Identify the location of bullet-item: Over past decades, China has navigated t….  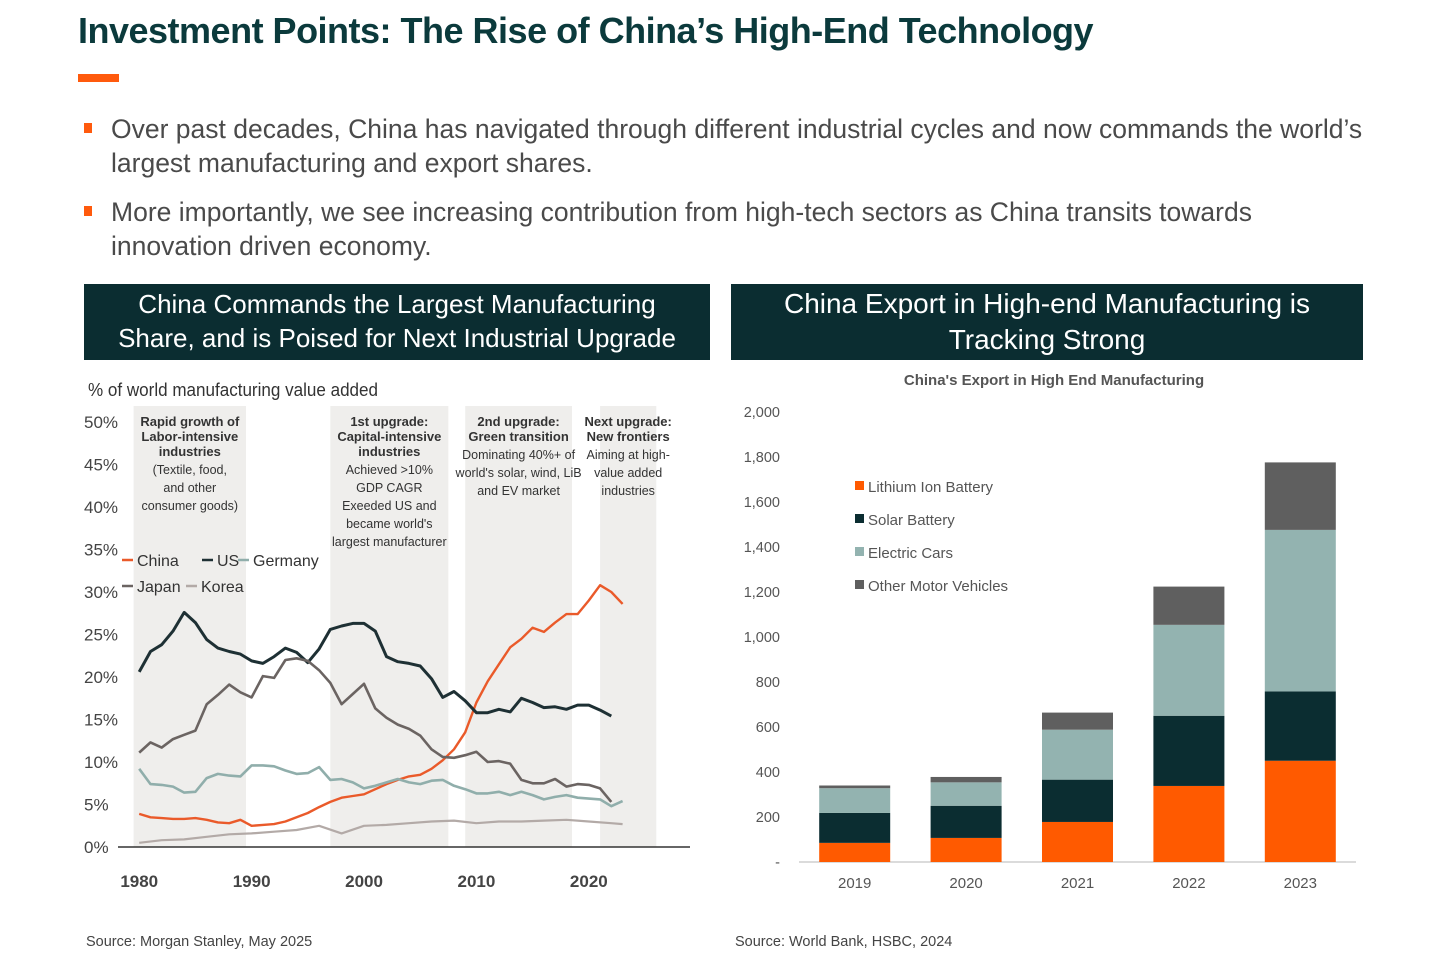
(729, 146).